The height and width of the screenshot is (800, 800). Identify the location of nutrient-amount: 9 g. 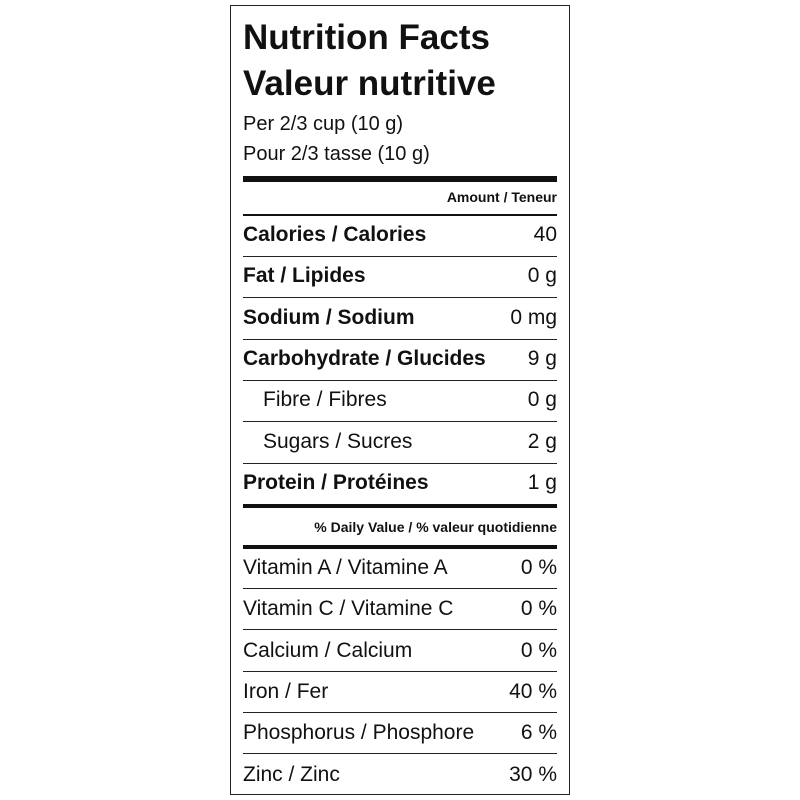
(542, 358).